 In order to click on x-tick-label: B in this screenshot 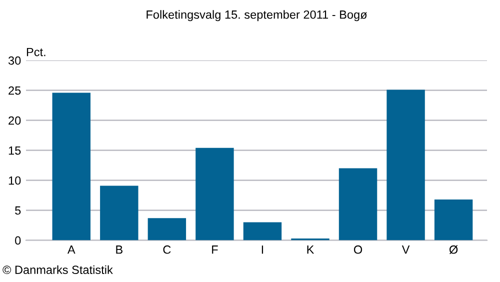, I will do `click(119, 250)`.